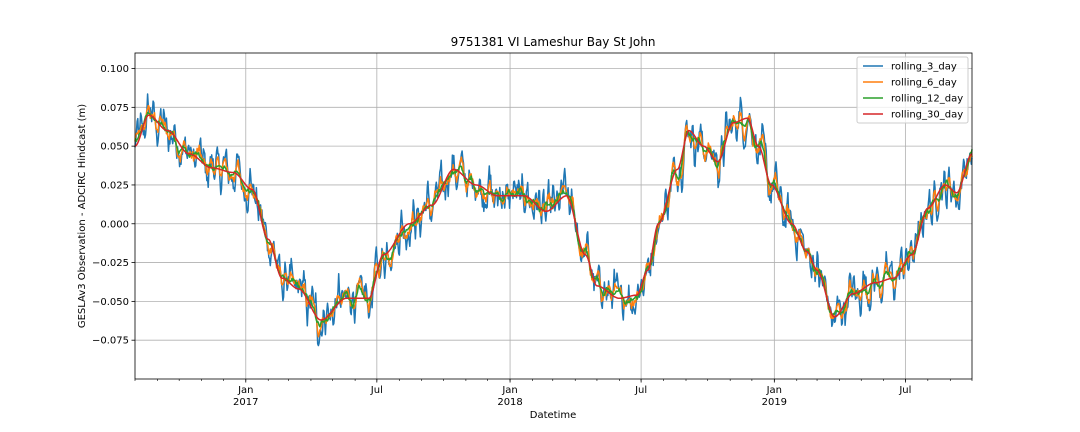  Describe the element at coordinates (774, 402) in the screenshot. I see `x-tick-year-label: 2019` at that location.